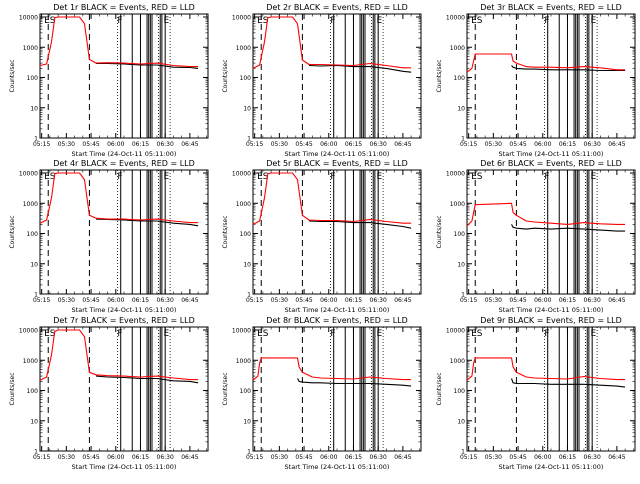 The width and height of the screenshot is (640, 484). I want to click on panel-title: Det 9r BLACK = Events, RED = LLD, so click(551, 320).